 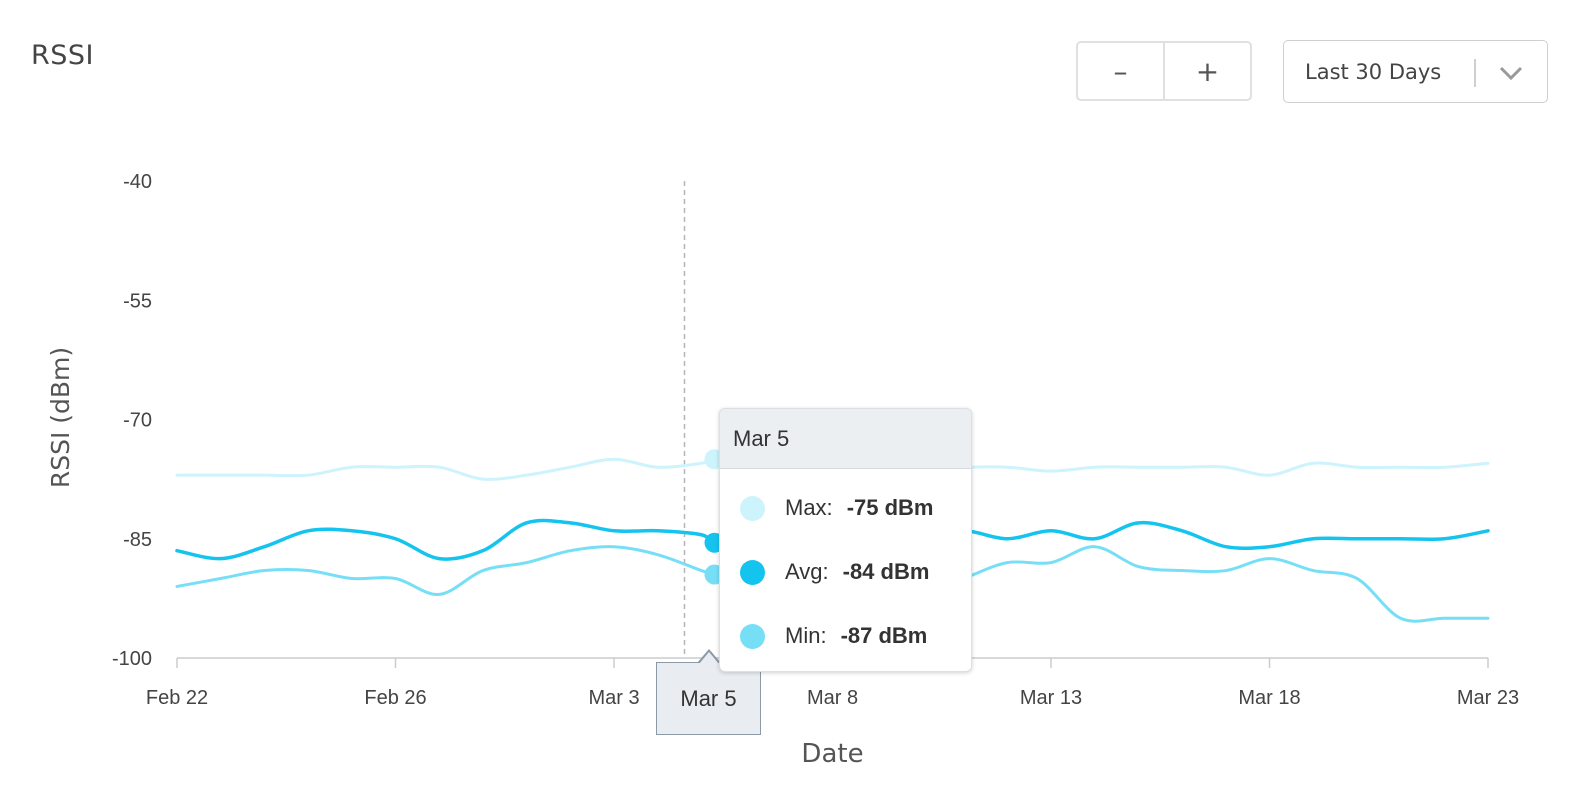 I want to click on zoom-controls: – +, so click(x=1164, y=71).